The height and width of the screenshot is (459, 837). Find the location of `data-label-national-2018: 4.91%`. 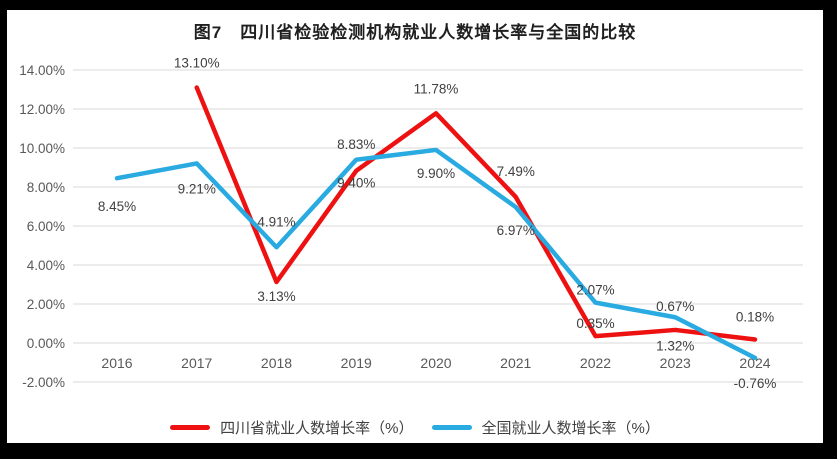

data-label-national-2018: 4.91% is located at coordinates (276, 221).